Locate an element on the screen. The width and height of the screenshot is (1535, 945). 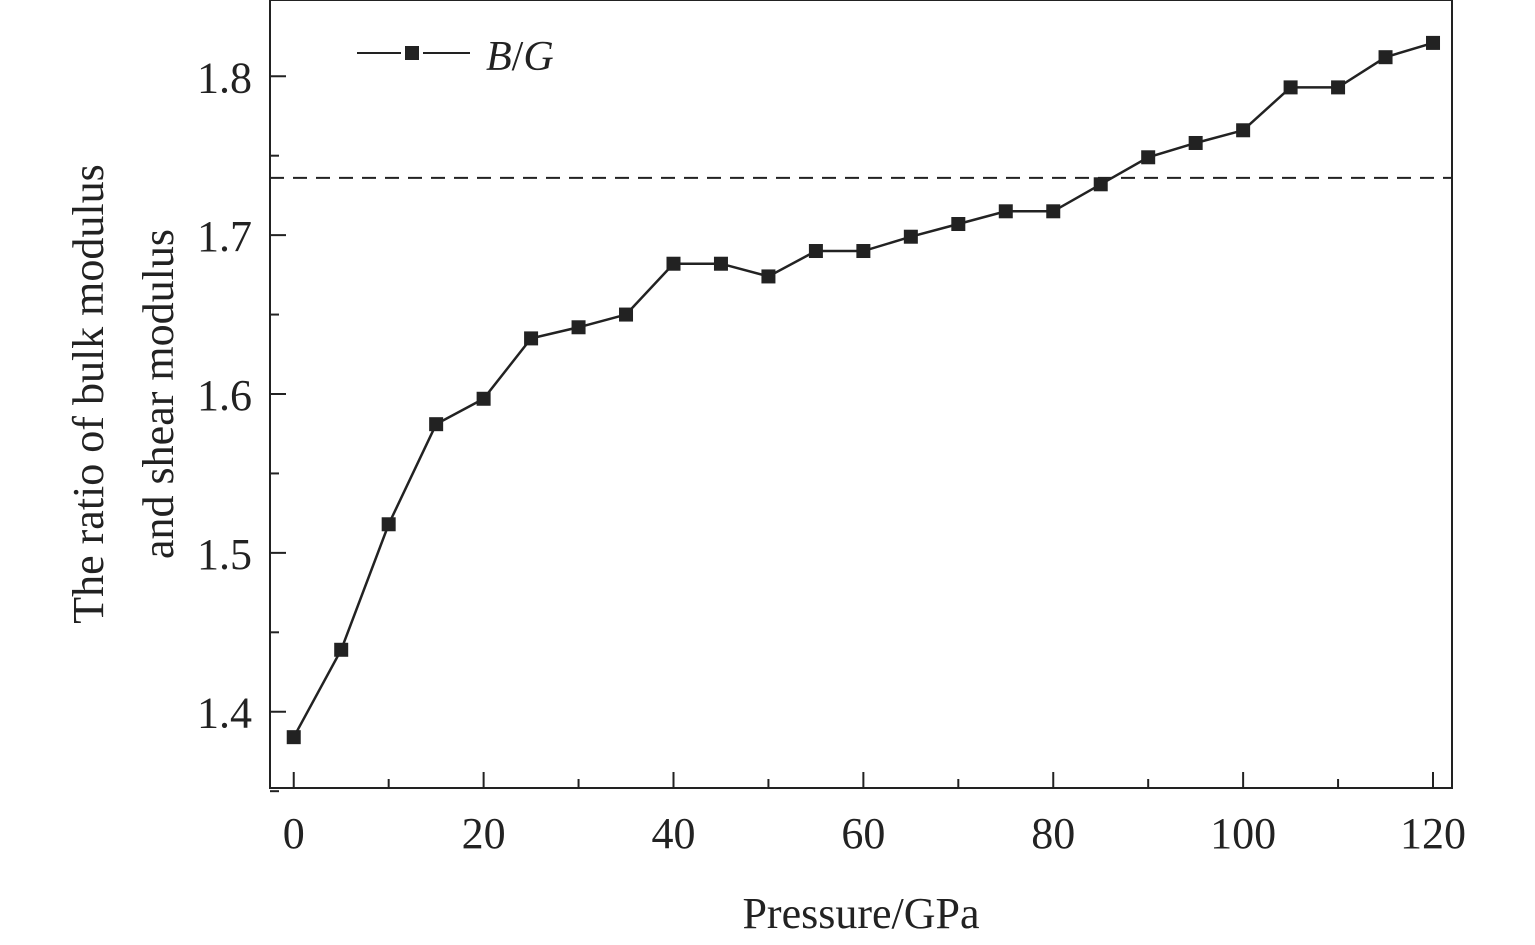
y-axis-title-line-2: and shear modulus is located at coordinates (158, 394).